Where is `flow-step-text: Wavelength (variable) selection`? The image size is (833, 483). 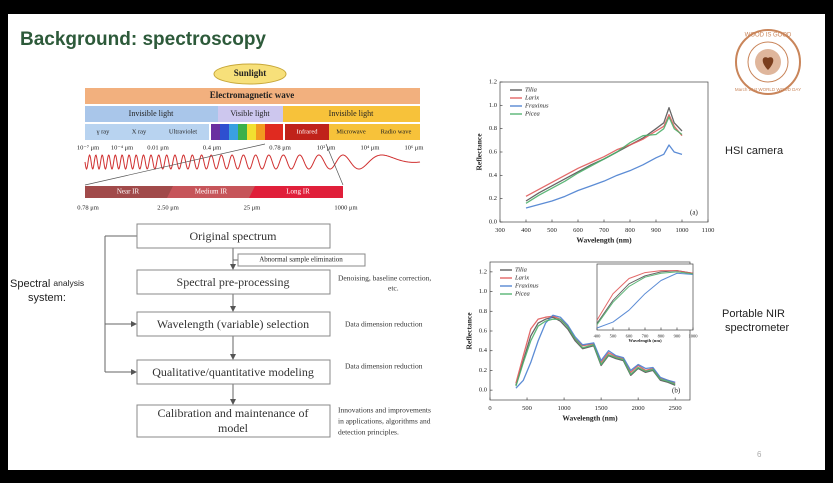 flow-step-text: Wavelength (variable) selection is located at coordinates (233, 324).